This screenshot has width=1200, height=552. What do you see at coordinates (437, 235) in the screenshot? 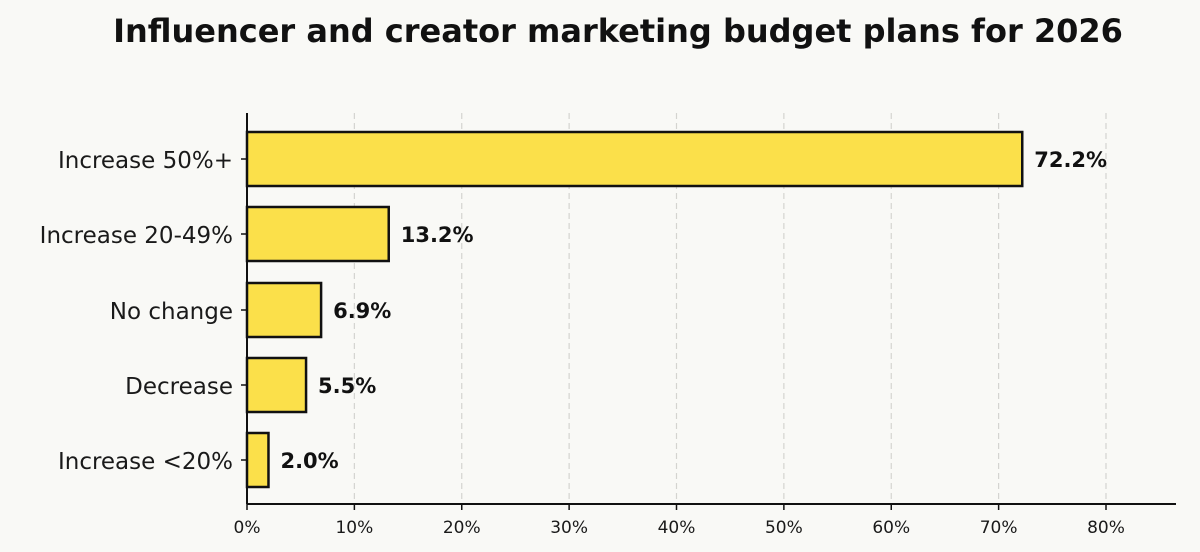
I see `data-label: 13.2%` at bounding box center [437, 235].